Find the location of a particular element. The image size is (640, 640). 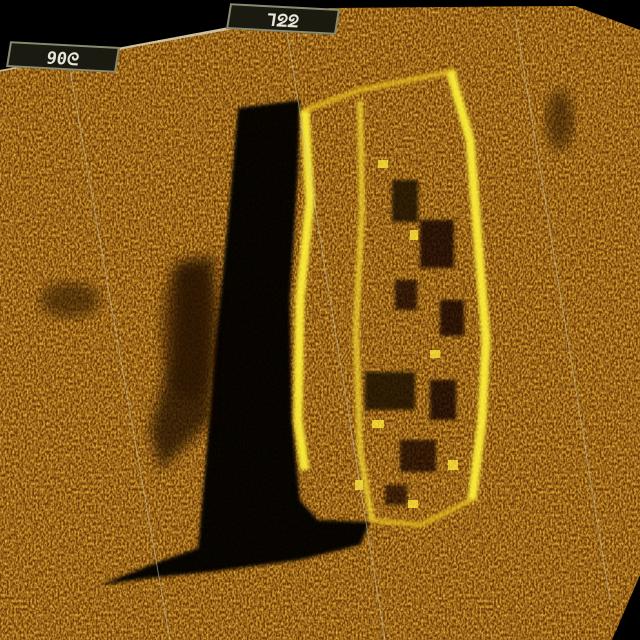

wreck-deck-structures is located at coordinates (414, 342).